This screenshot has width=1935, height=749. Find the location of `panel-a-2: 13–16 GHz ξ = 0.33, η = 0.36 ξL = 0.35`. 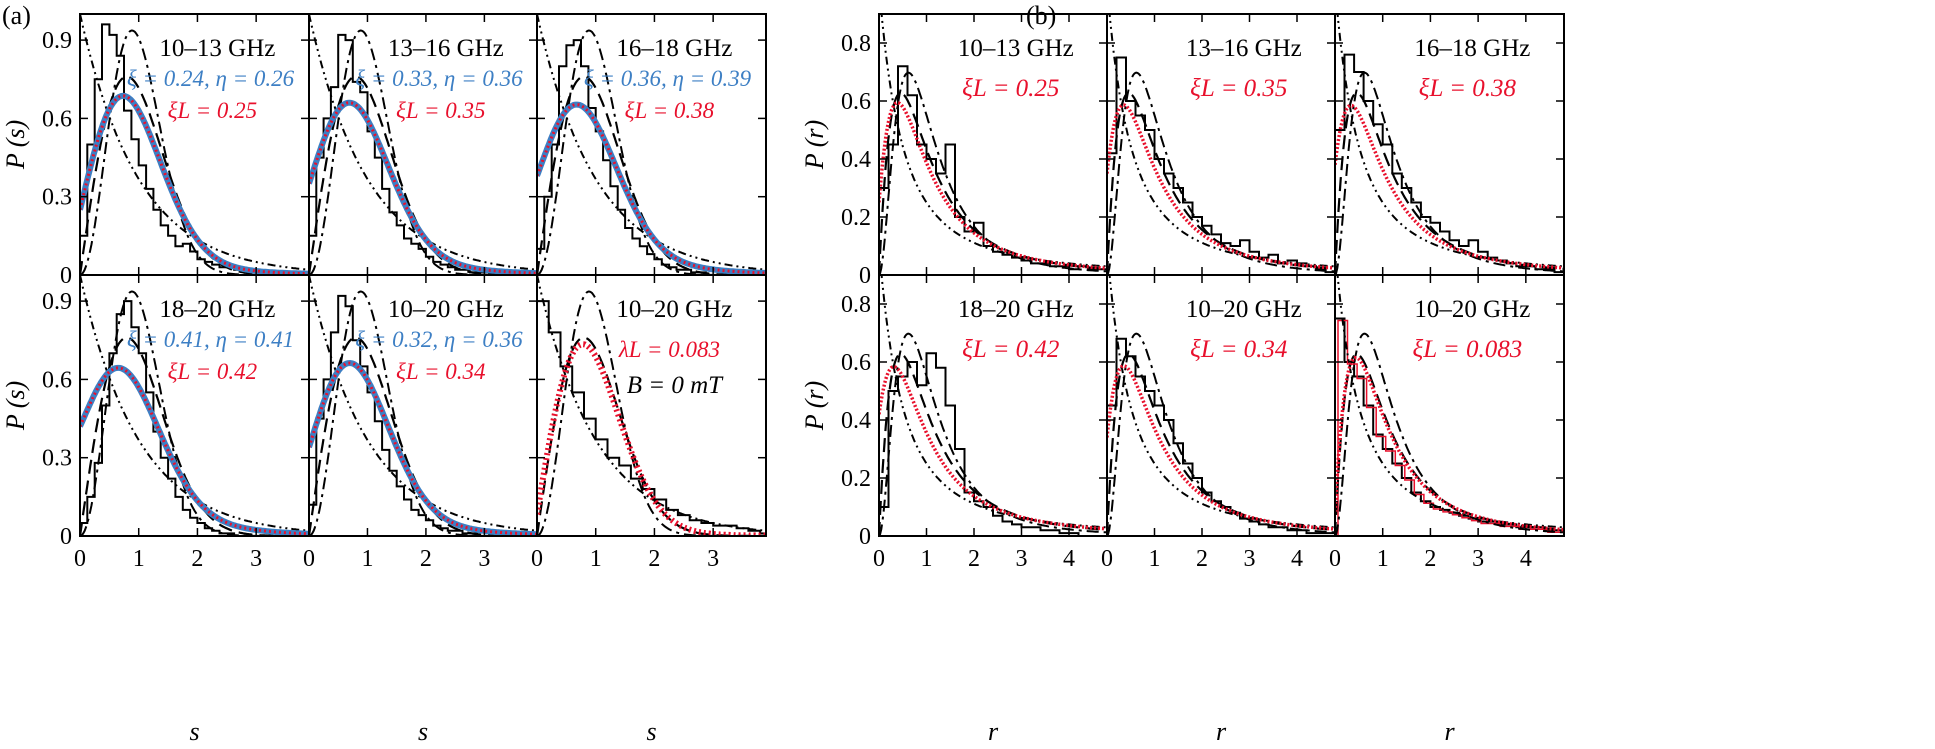

panel-a-2: 13–16 GHz ξ = 0.33, η = 0.36 ξL = 0.35 is located at coordinates (423, 144).